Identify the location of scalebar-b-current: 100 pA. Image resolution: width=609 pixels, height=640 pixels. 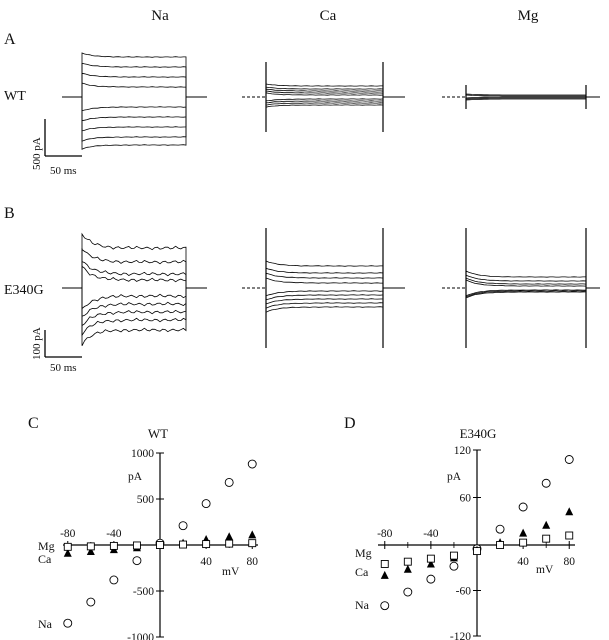
(37, 343).